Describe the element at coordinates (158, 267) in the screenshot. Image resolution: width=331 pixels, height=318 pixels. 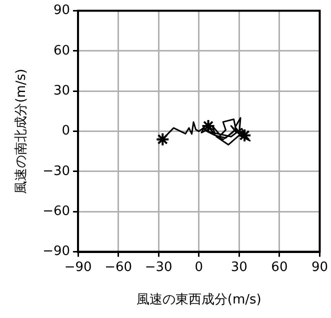
I see `x-tick-label: −30` at that location.